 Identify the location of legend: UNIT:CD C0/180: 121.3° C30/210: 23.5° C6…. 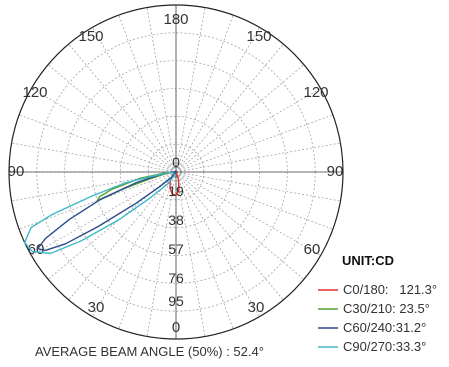
(377, 303).